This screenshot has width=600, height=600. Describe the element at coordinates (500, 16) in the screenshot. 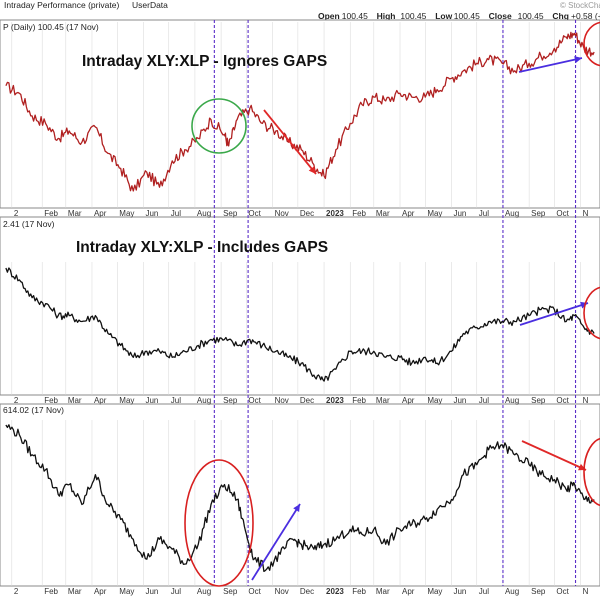

I see `ohlc-label-close: Close` at that location.